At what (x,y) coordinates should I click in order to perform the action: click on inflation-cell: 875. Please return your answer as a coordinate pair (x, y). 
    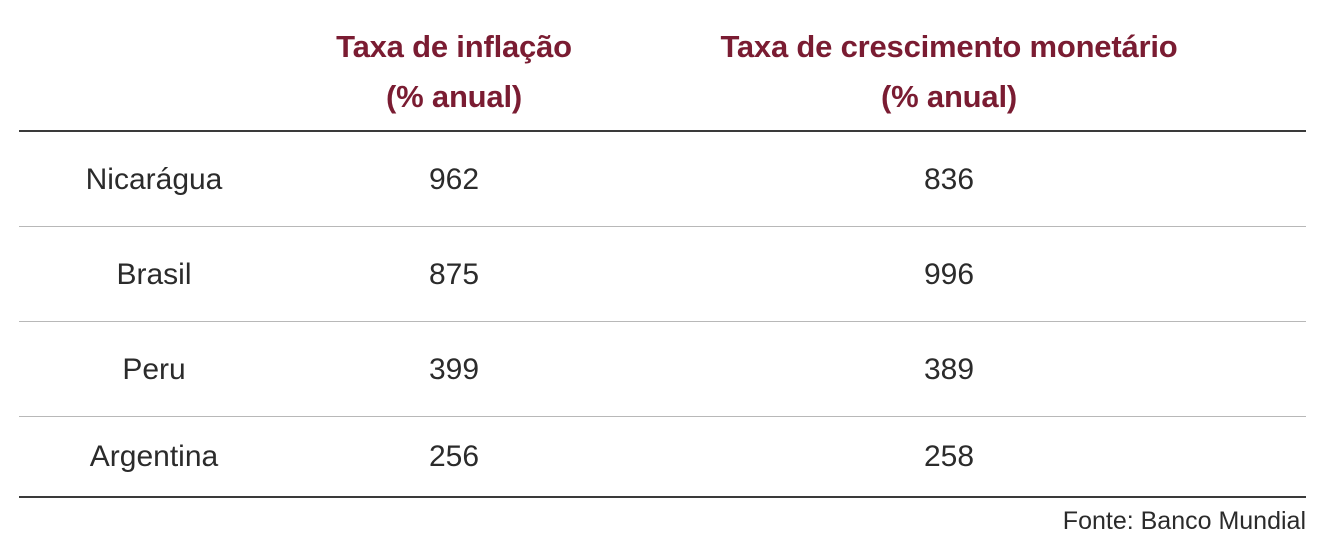
    Looking at the image, I should click on (454, 274).